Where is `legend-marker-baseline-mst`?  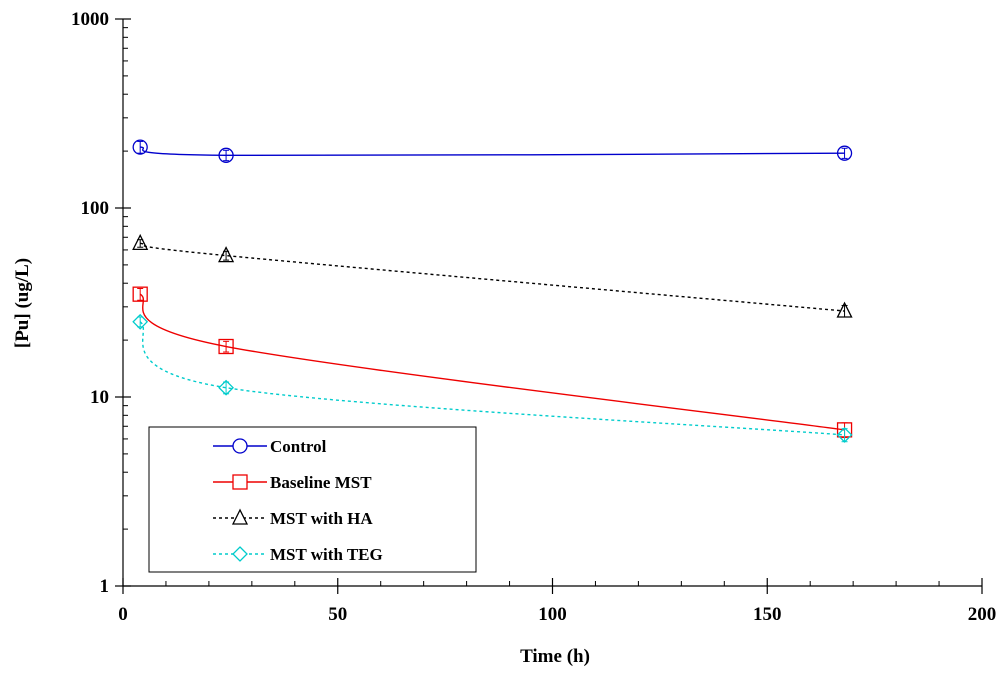 legend-marker-baseline-mst is located at coordinates (240, 482).